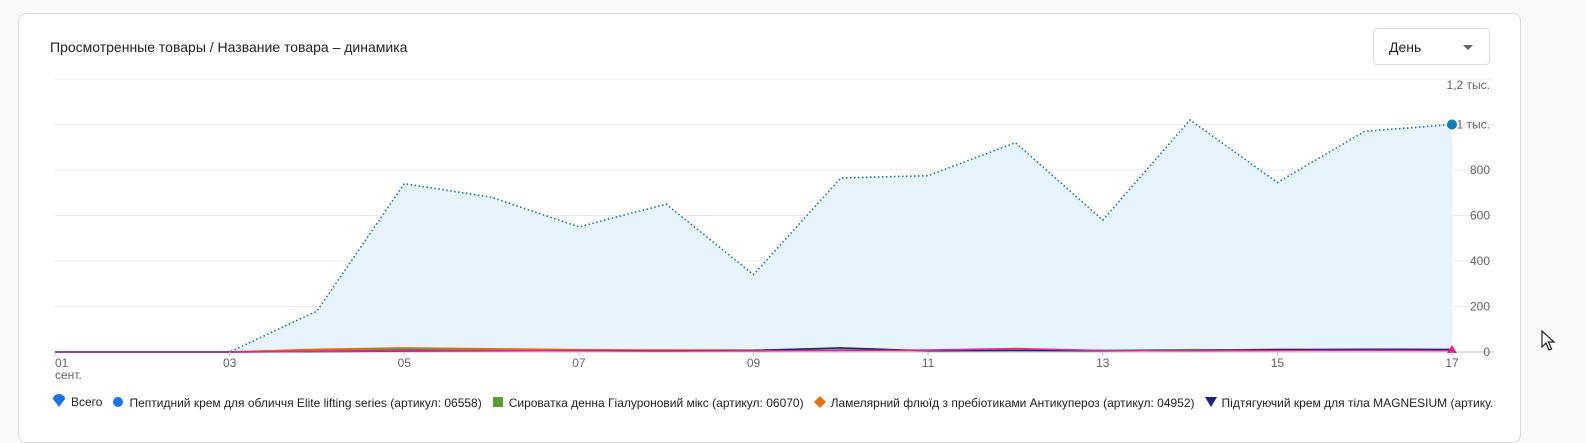 This screenshot has height=443, width=1586. What do you see at coordinates (1480, 170) in the screenshot?
I see `y-tick-label: 800` at bounding box center [1480, 170].